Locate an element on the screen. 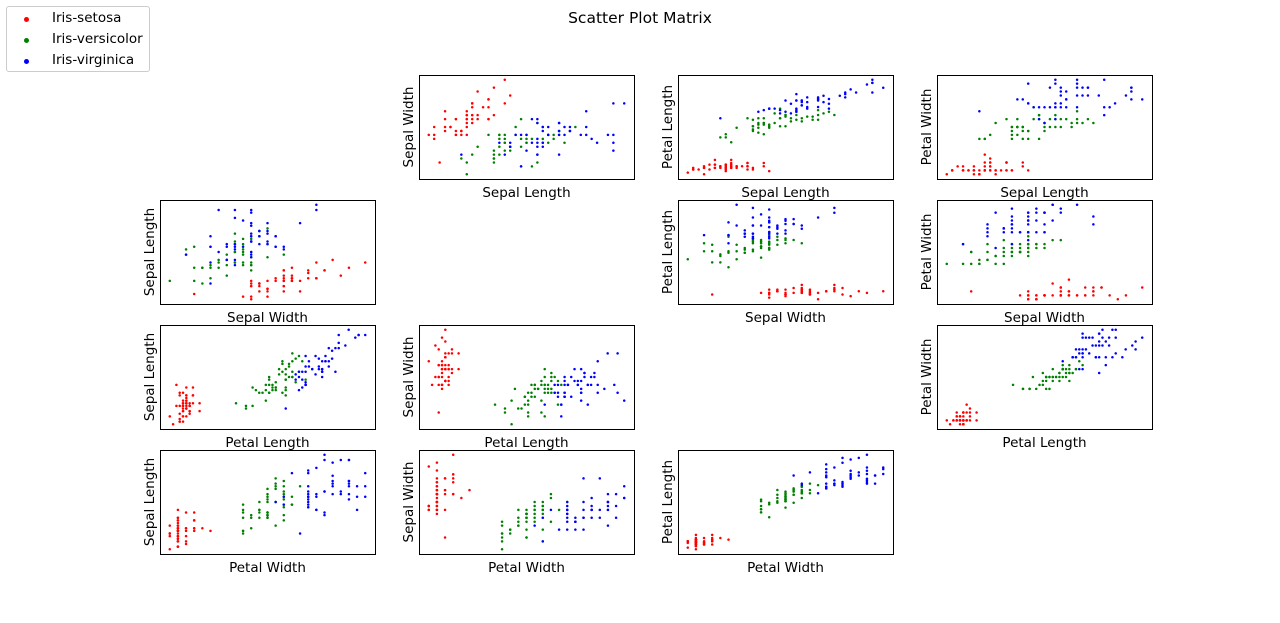 The height and width of the screenshot is (623, 1280). y-axis-label: Sepal Width is located at coordinates (409, 377).